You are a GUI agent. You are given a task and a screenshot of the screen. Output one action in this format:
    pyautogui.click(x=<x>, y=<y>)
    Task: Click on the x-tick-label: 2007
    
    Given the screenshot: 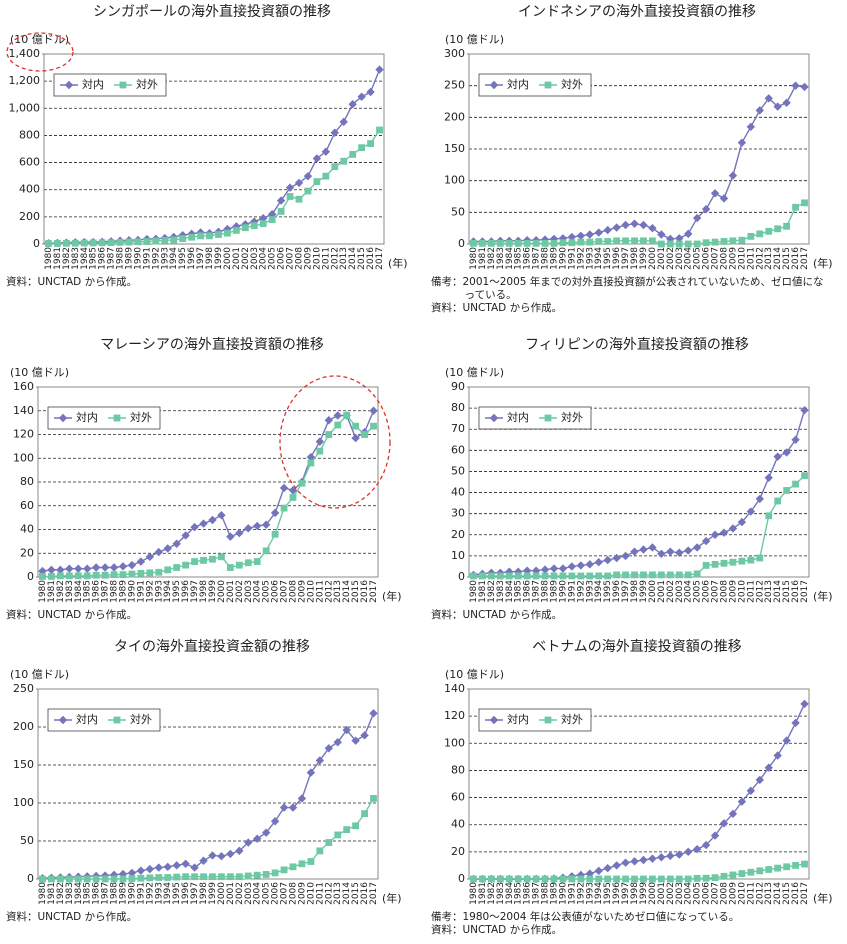 What is the action you would take?
    pyautogui.click(x=716, y=893)
    